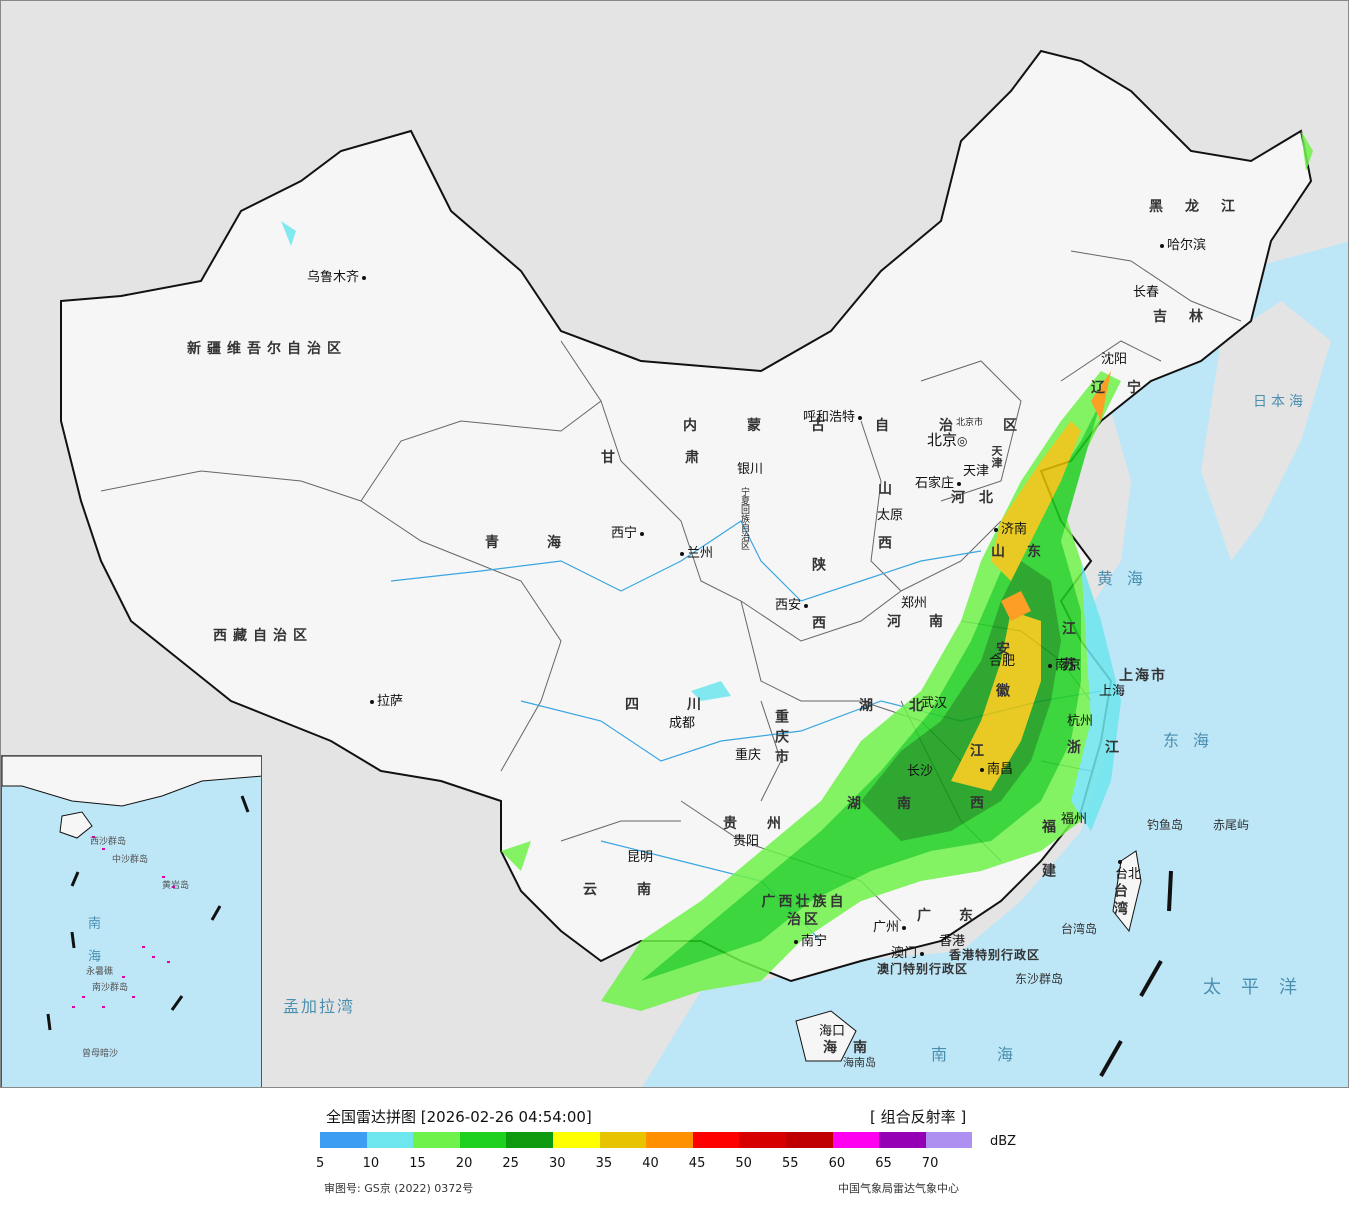 This screenshot has height=1208, width=1349. Describe the element at coordinates (557, 1163) in the screenshot. I see `scale-tick-label: 30` at that location.